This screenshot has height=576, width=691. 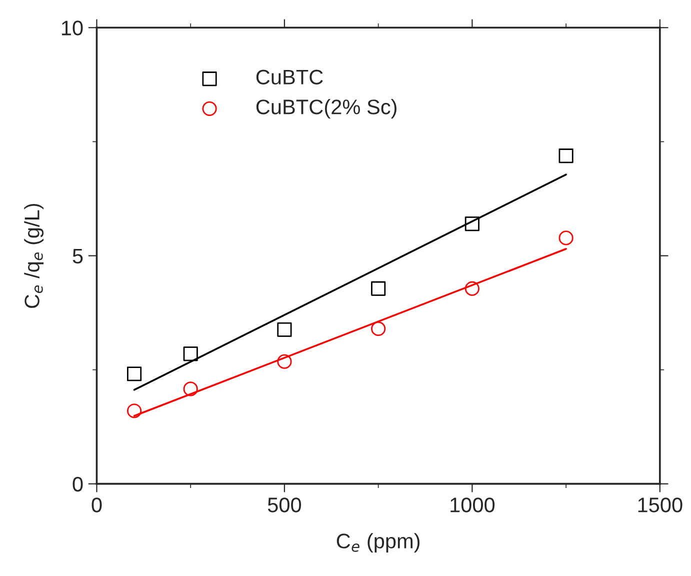 I want to click on x-tick-label: 1000, so click(x=472, y=505).